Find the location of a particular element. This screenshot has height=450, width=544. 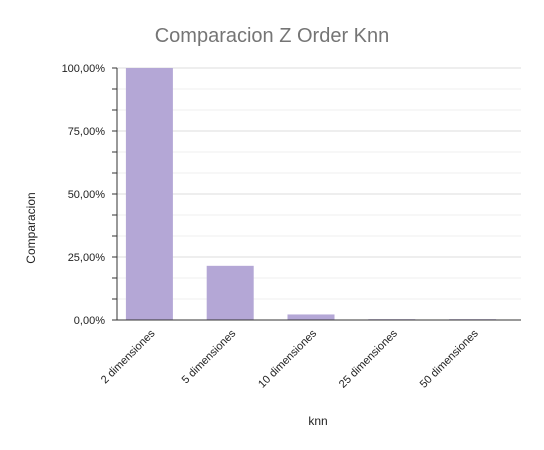

x-axis-label: knn is located at coordinates (317, 421).